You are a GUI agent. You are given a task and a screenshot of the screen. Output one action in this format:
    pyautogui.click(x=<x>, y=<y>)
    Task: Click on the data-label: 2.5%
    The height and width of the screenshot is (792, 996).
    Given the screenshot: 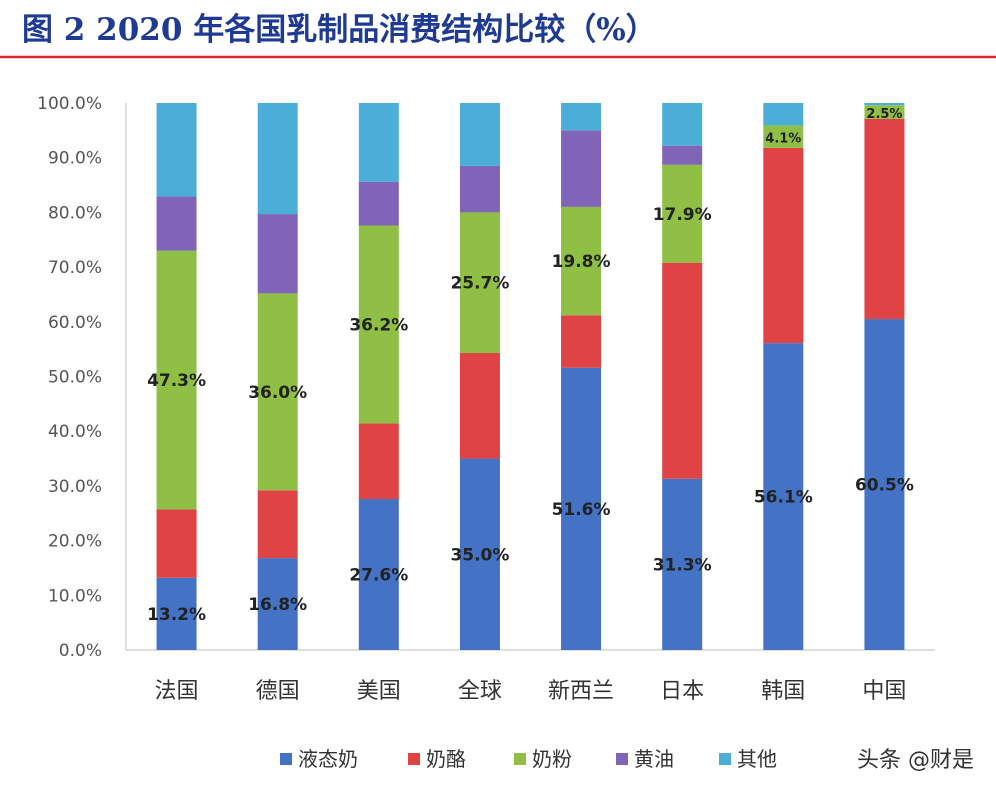 What is the action you would take?
    pyautogui.click(x=884, y=114)
    